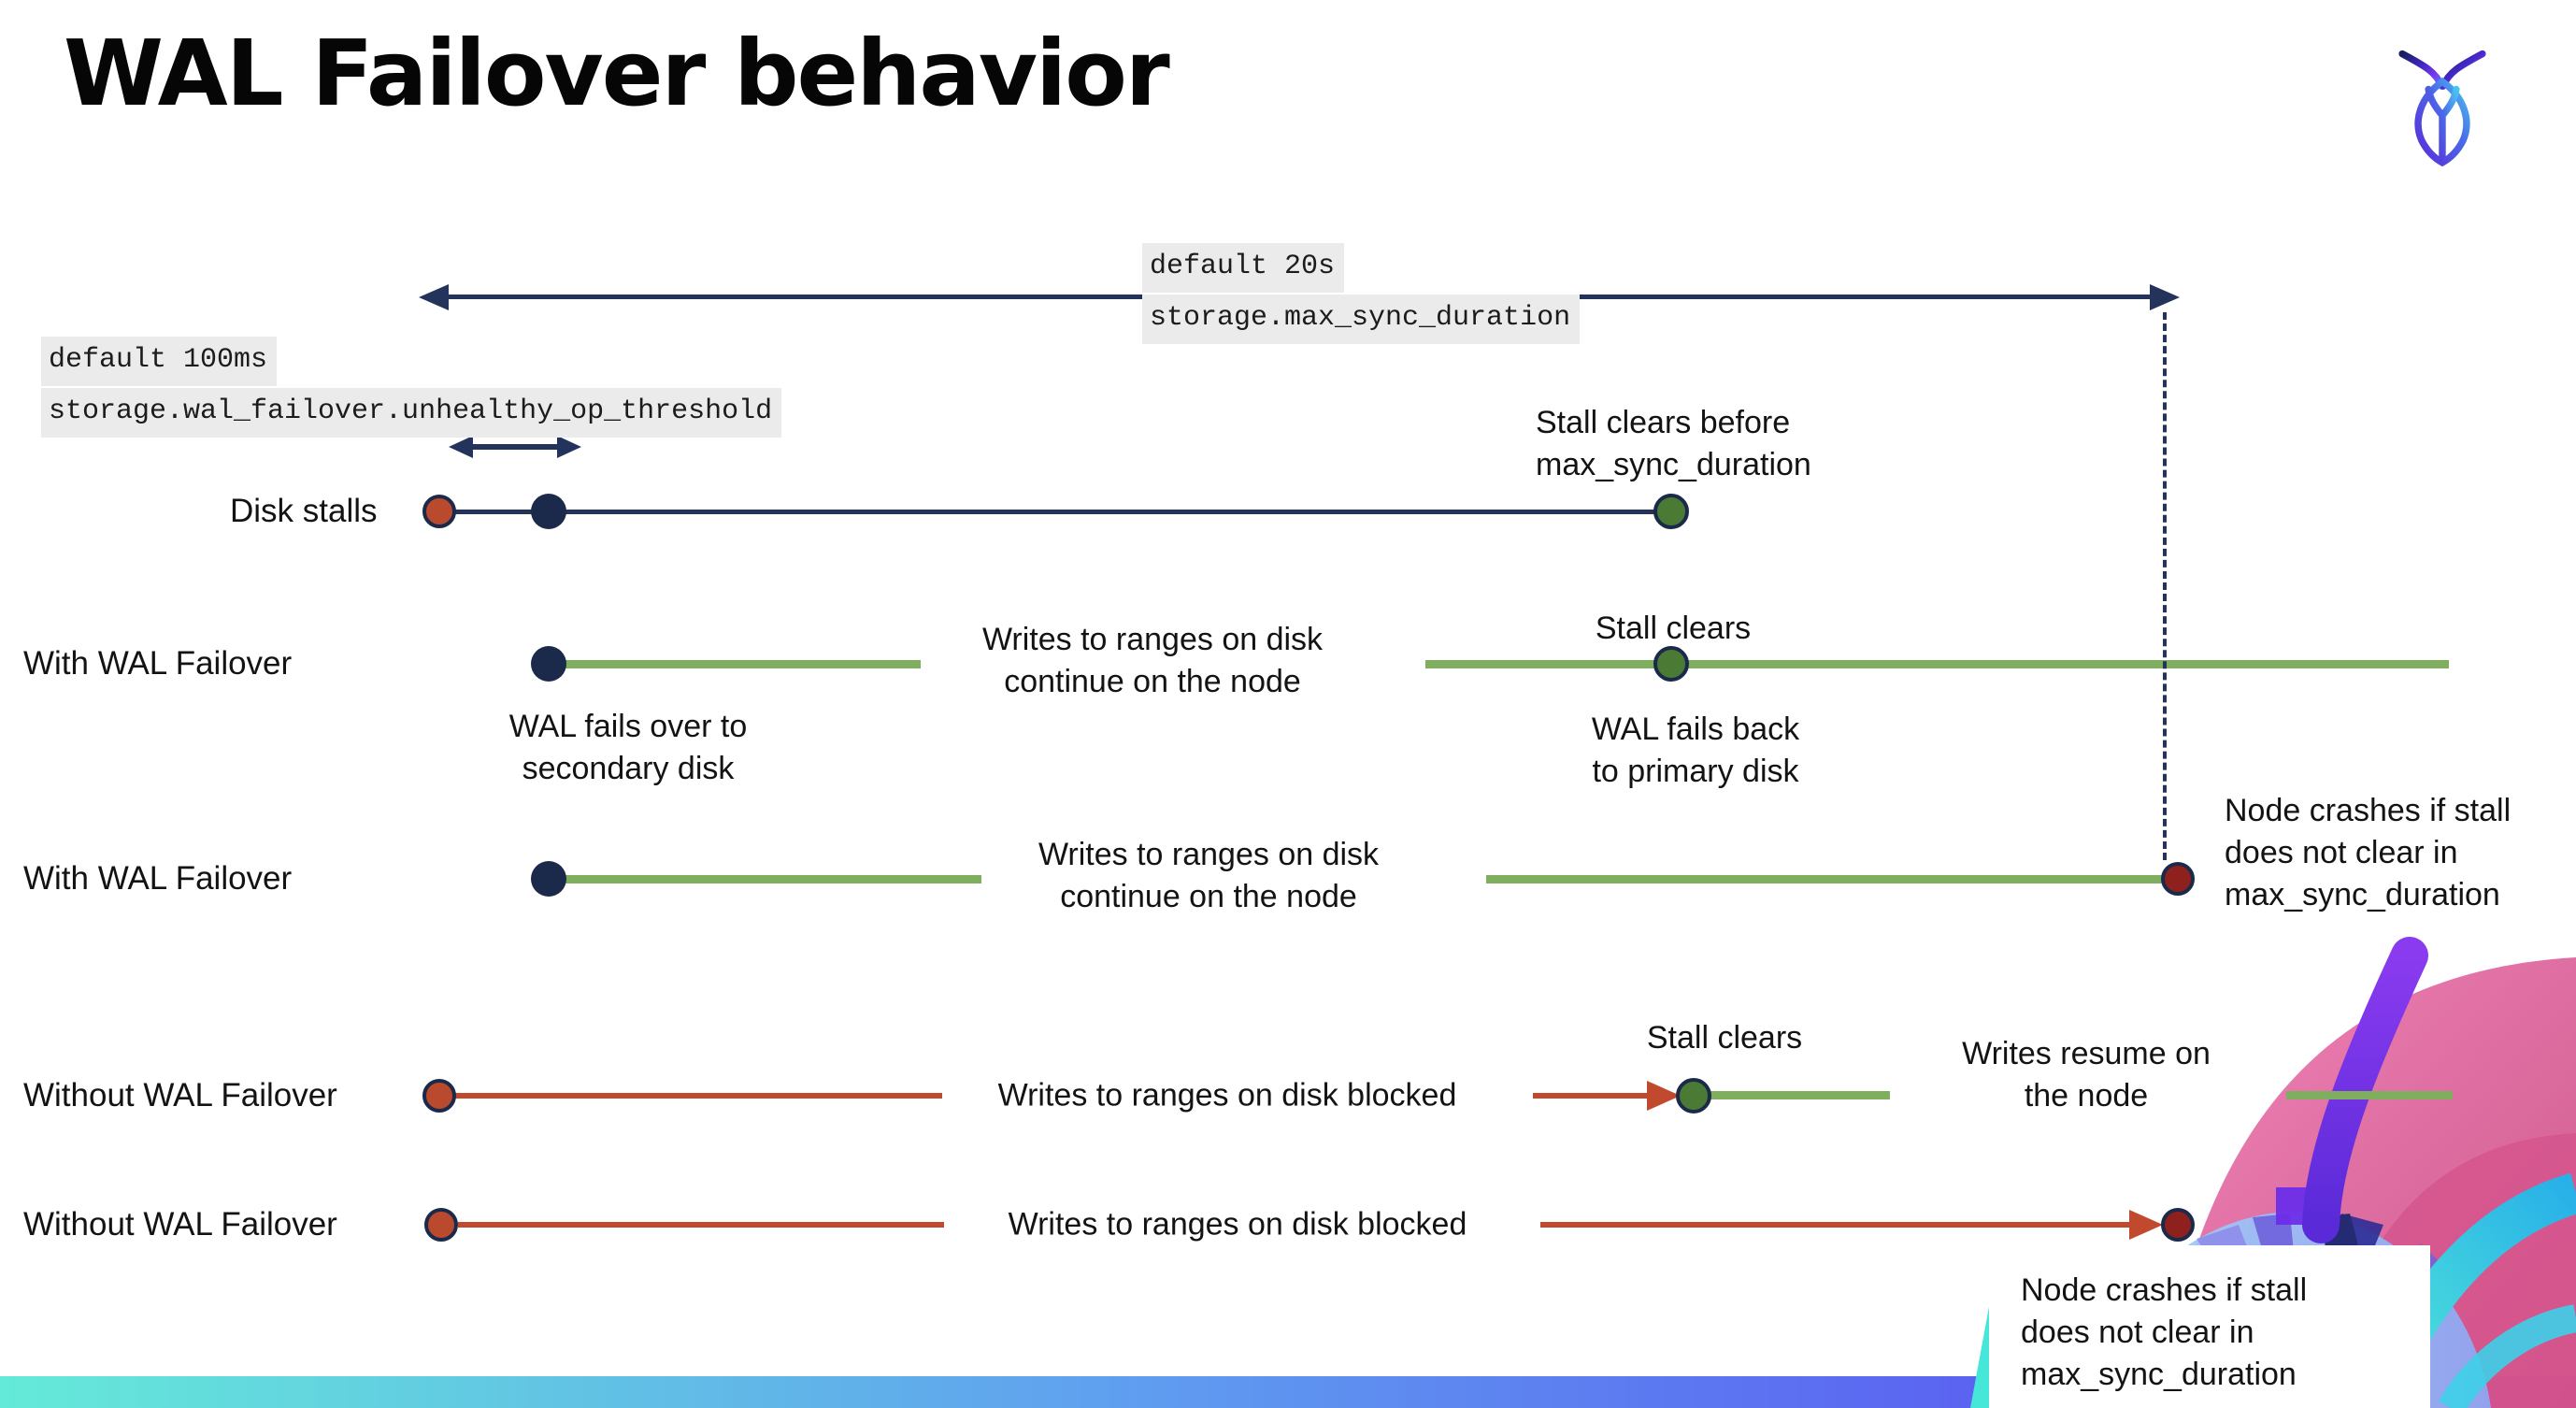 This screenshot has width=2576, height=1408. What do you see at coordinates (180, 1095) in the screenshot?
I see `row-label-without-wal-failover-1: Without WAL Failover` at bounding box center [180, 1095].